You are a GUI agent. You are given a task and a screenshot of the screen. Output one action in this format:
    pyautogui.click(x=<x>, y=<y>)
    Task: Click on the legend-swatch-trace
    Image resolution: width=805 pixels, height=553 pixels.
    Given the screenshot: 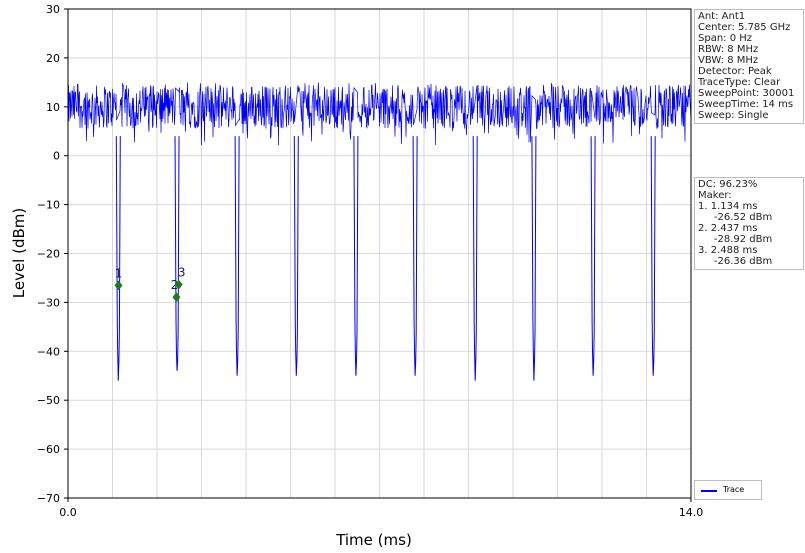 What is the action you would take?
    pyautogui.click(x=709, y=491)
    